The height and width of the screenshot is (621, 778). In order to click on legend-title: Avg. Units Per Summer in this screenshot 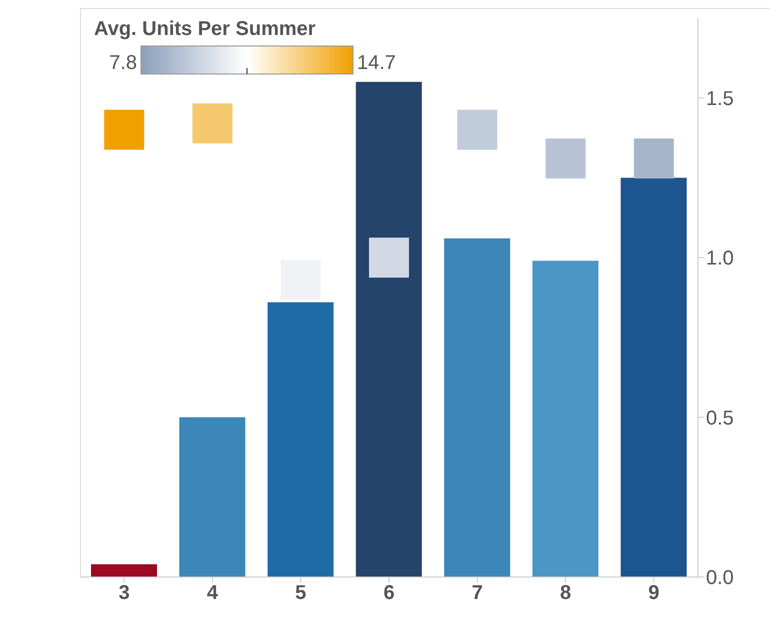, I will do `click(205, 29)`.